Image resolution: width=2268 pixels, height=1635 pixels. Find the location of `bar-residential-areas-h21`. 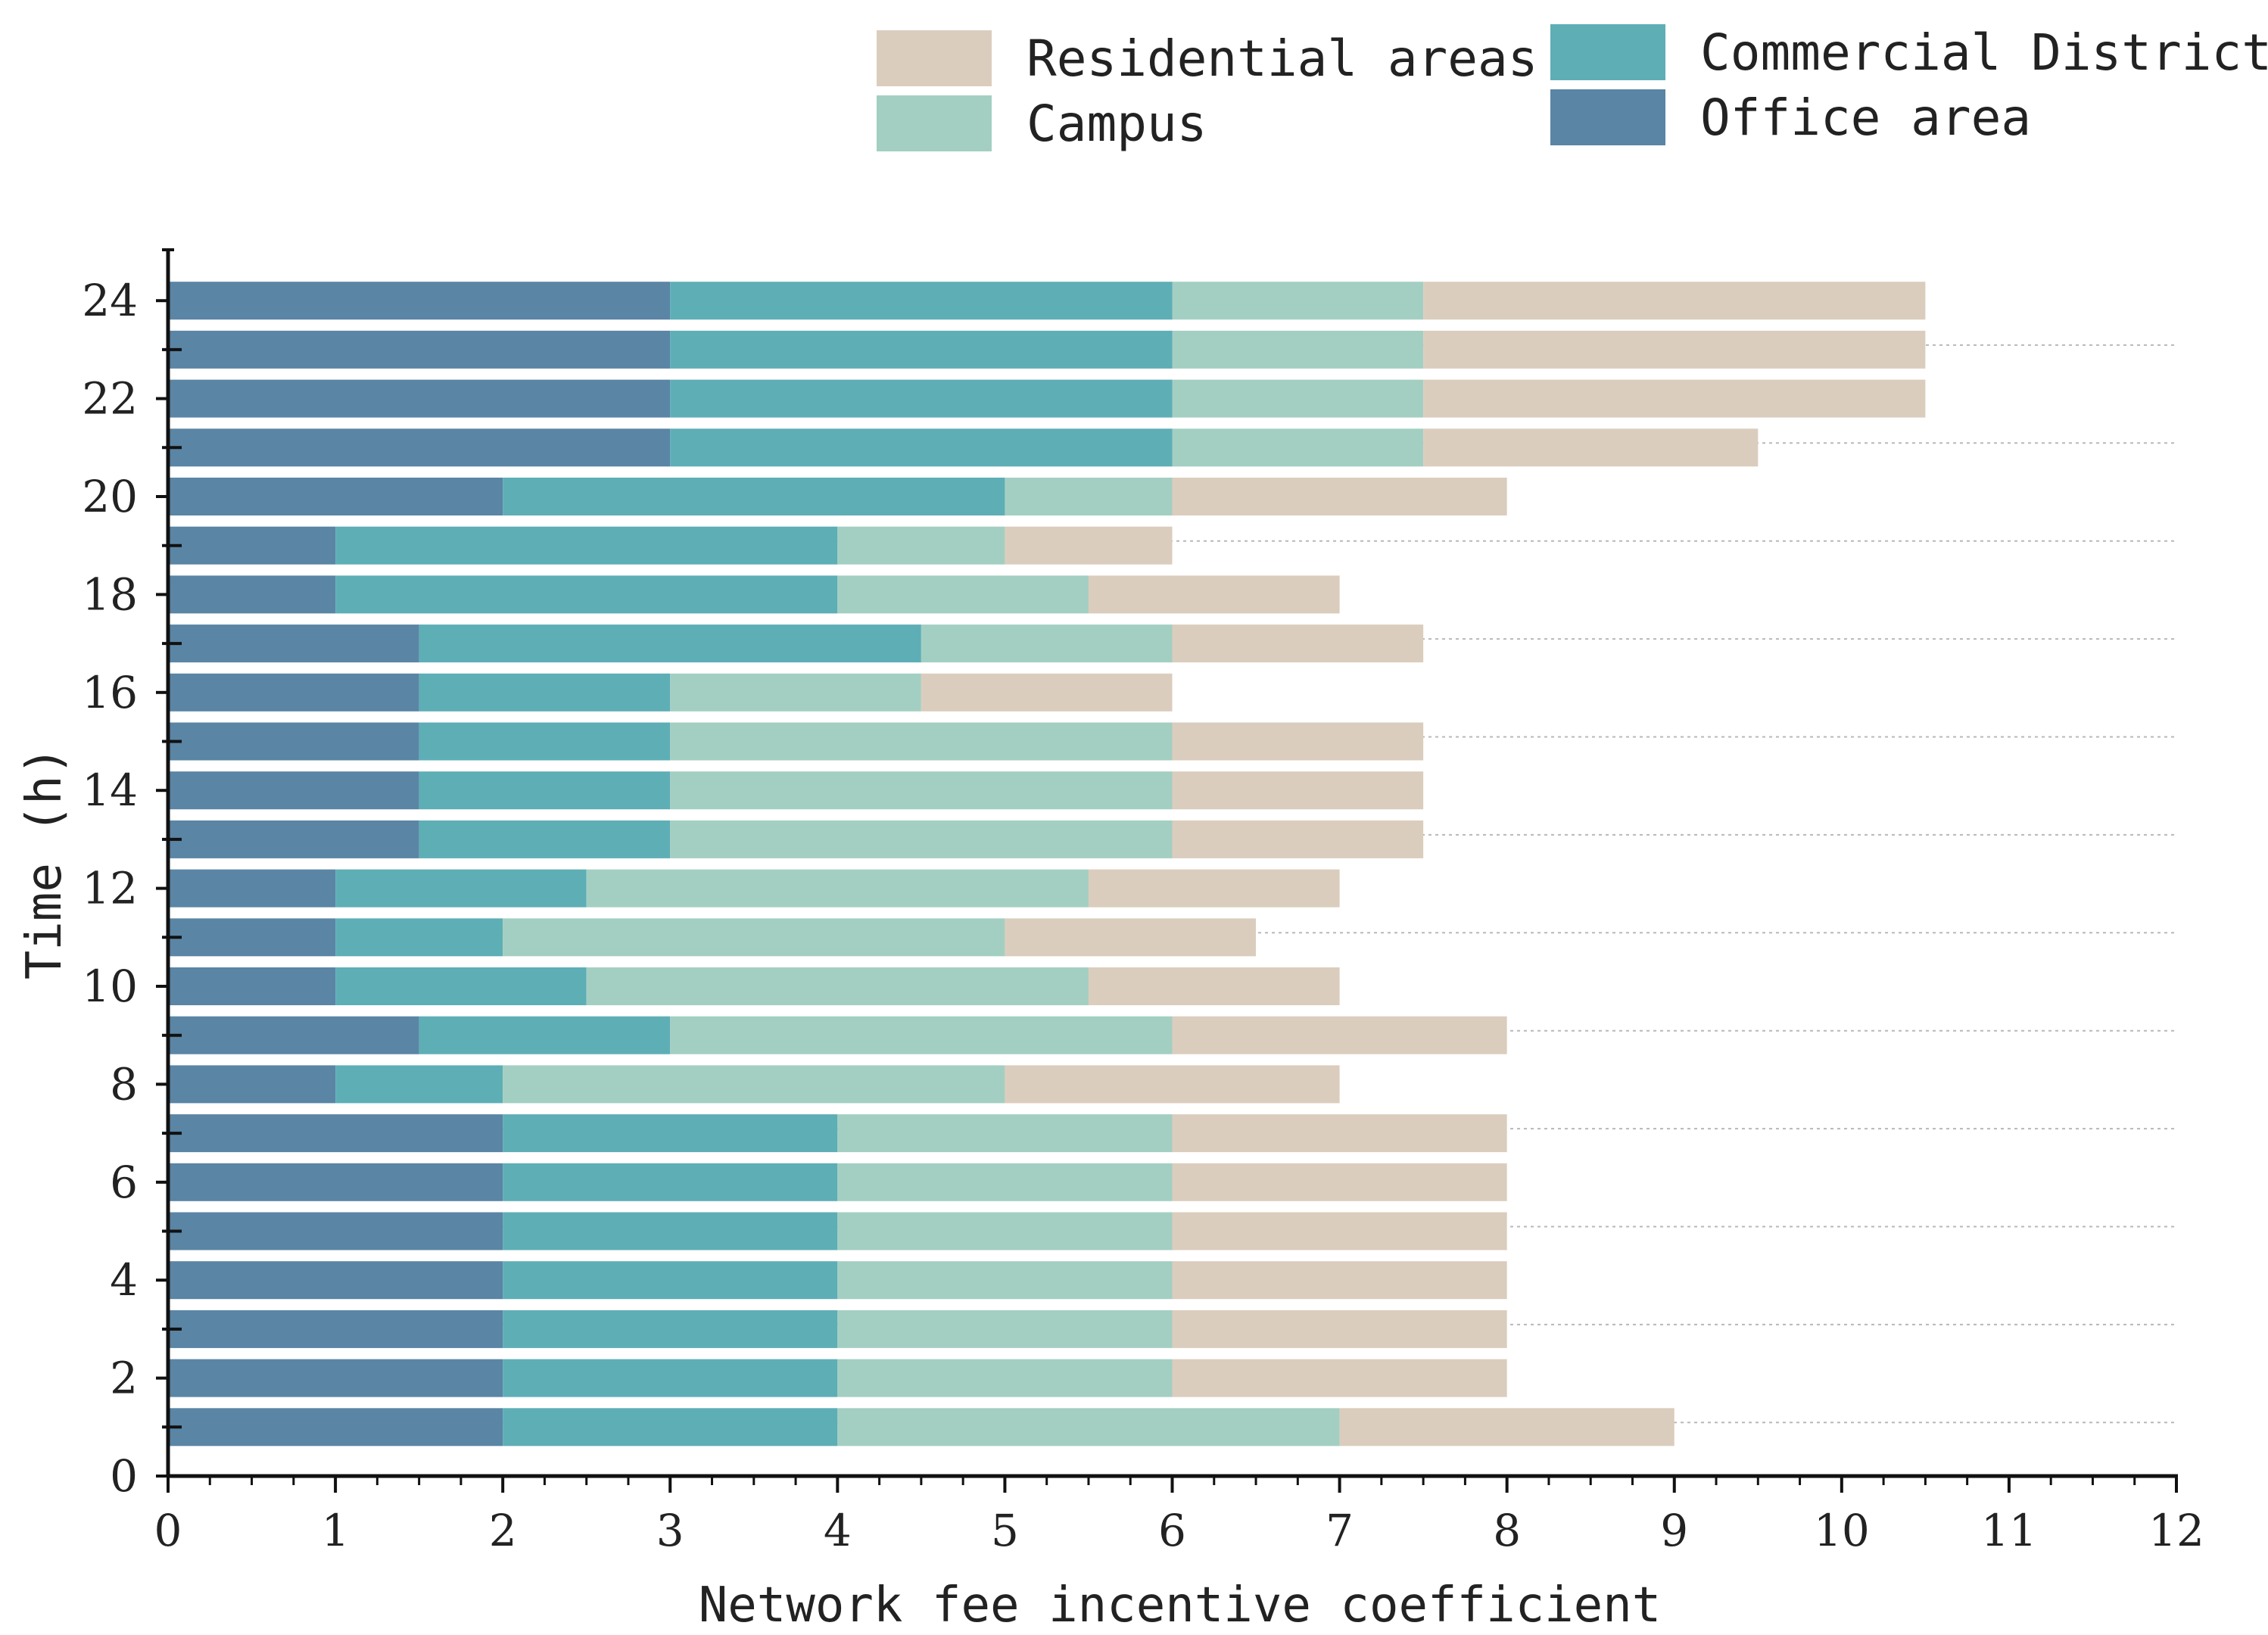

bar-residential-areas-h21 is located at coordinates (1591, 447).